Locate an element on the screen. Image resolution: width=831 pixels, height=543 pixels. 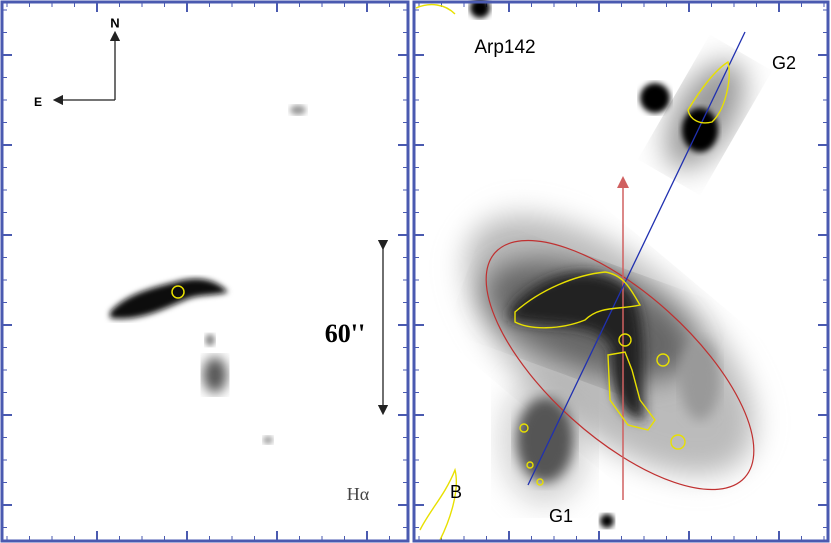
galaxy-label: B is located at coordinates (456, 492).